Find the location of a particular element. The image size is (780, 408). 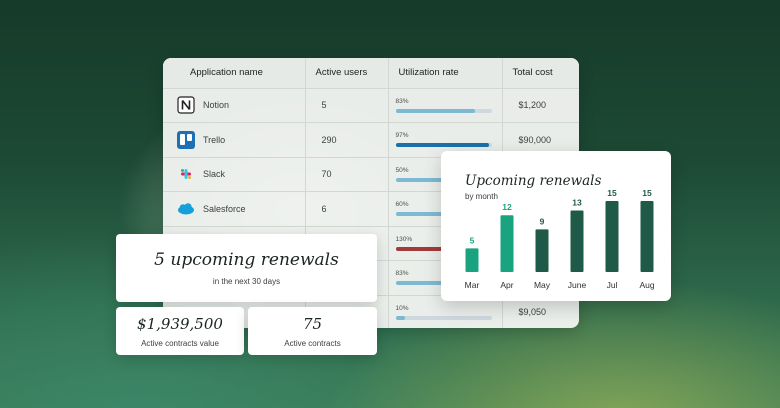

active-users-cell: 6 is located at coordinates (347, 209).